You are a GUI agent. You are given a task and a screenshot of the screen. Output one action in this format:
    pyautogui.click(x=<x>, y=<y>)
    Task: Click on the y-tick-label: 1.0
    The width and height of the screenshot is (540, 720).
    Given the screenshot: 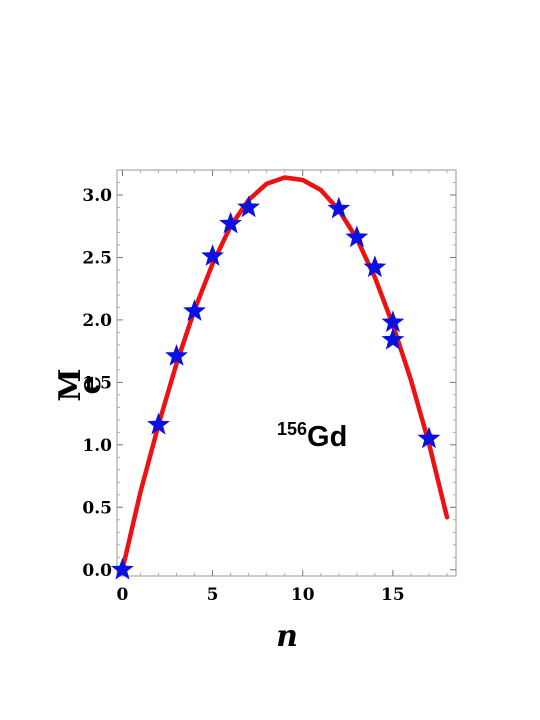 What is the action you would take?
    pyautogui.click(x=97, y=446)
    